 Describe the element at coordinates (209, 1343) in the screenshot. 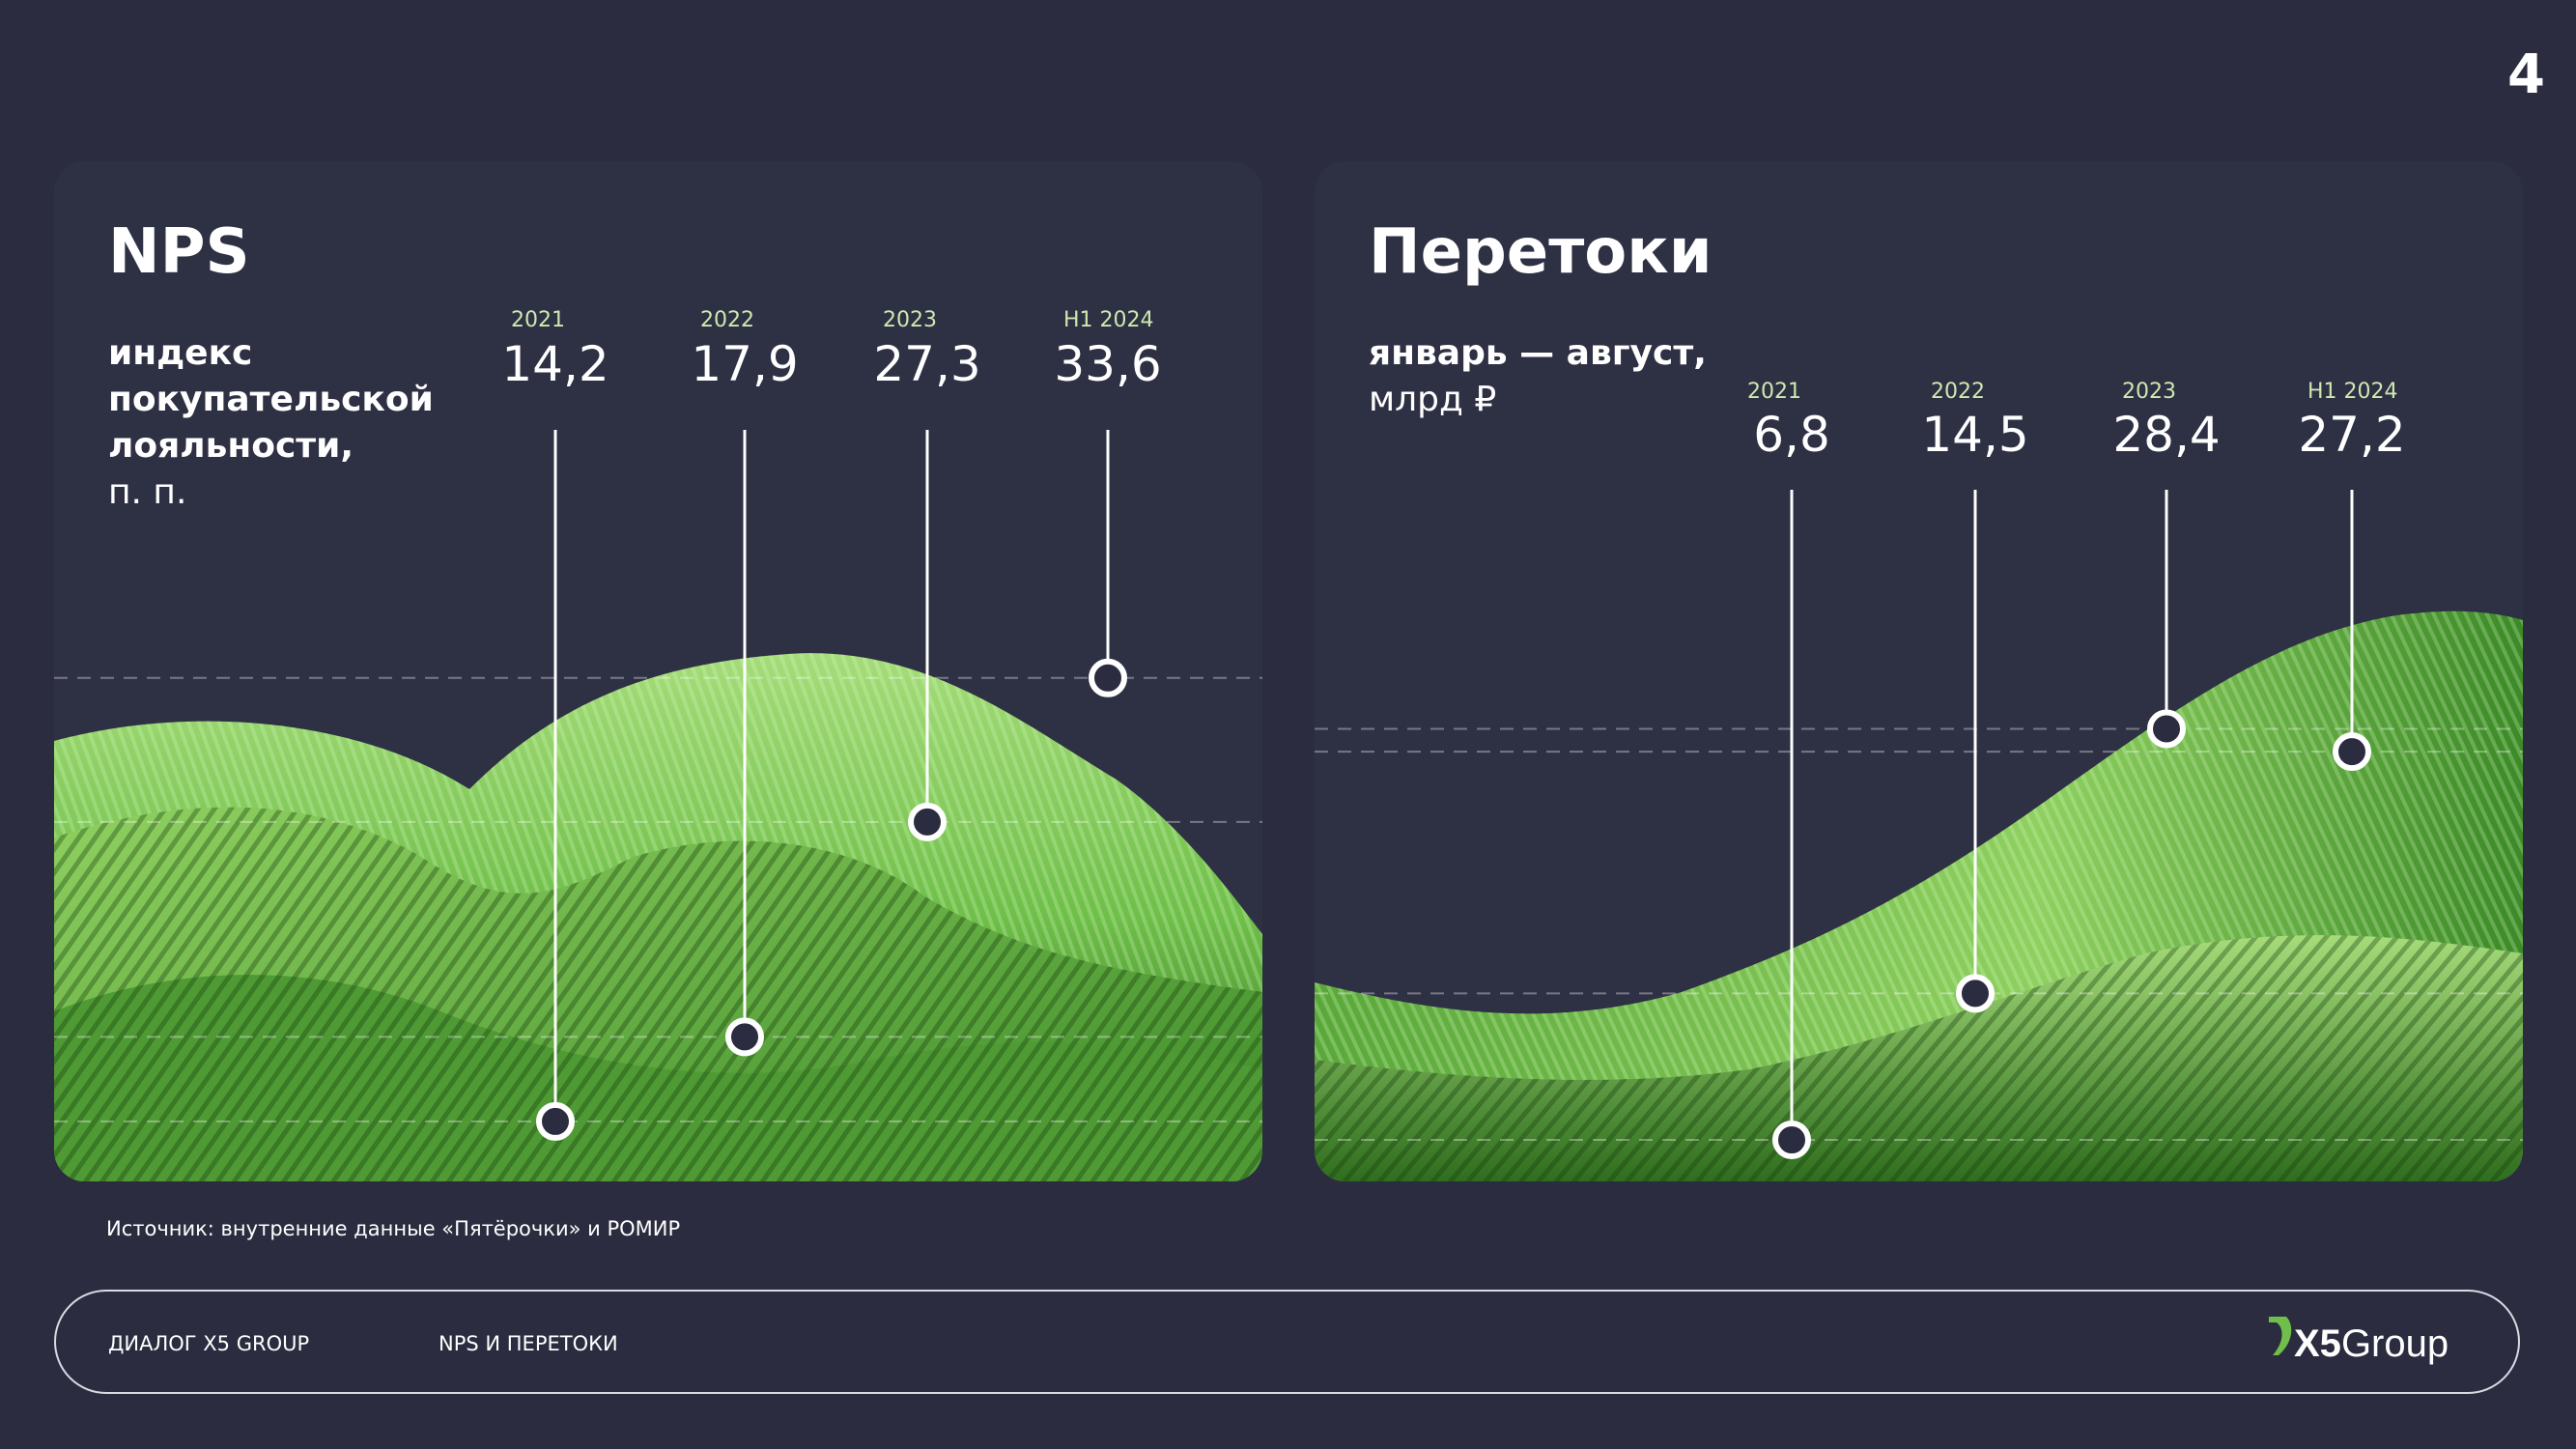

I see `footer-section-link: ДИАЛОГ X5 GROUP` at that location.